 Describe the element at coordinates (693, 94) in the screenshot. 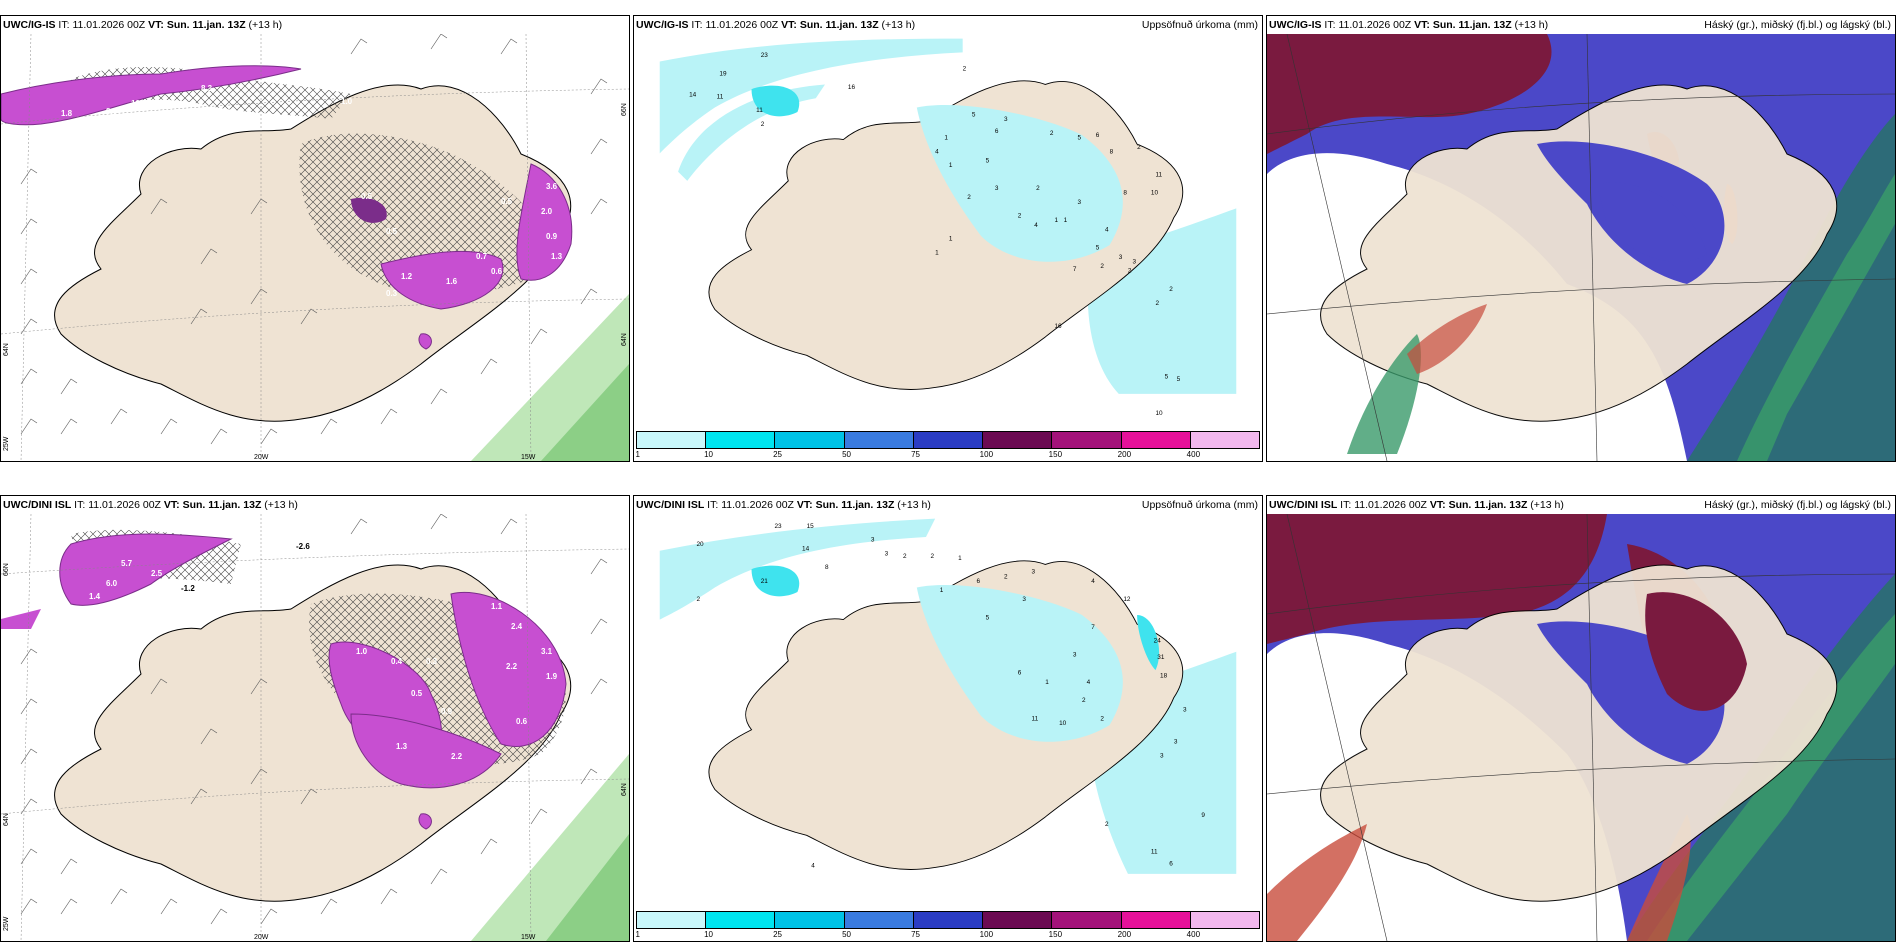

I see `svg-text: 14` at that location.